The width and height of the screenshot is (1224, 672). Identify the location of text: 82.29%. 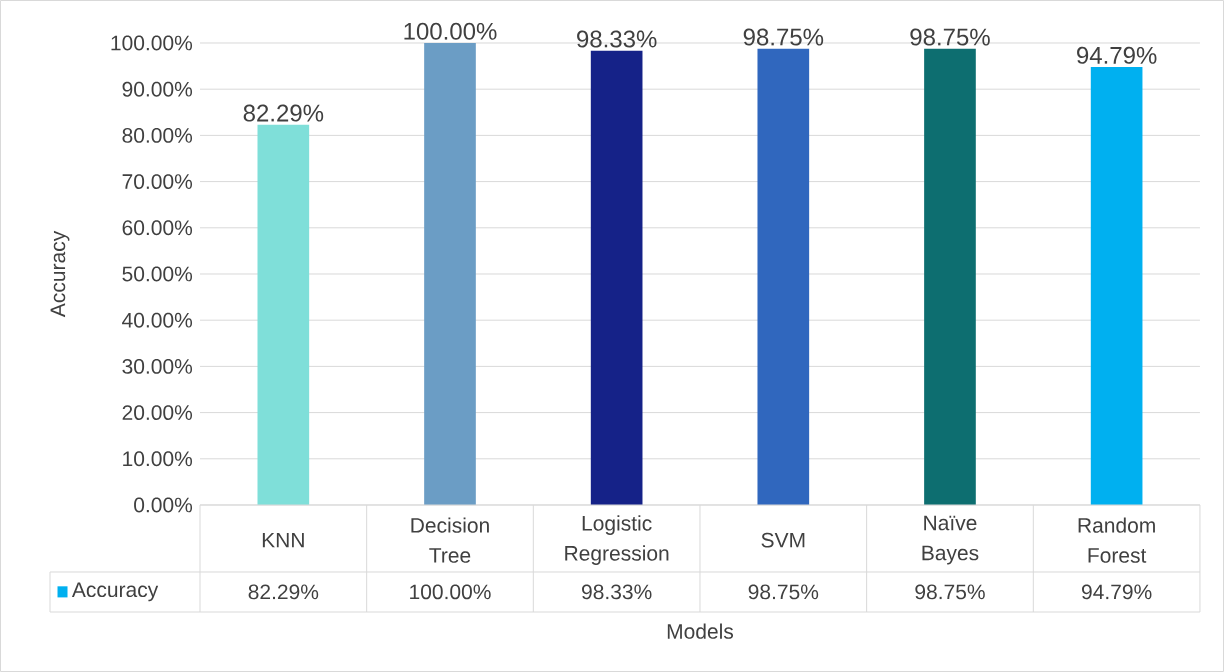
(283, 113).